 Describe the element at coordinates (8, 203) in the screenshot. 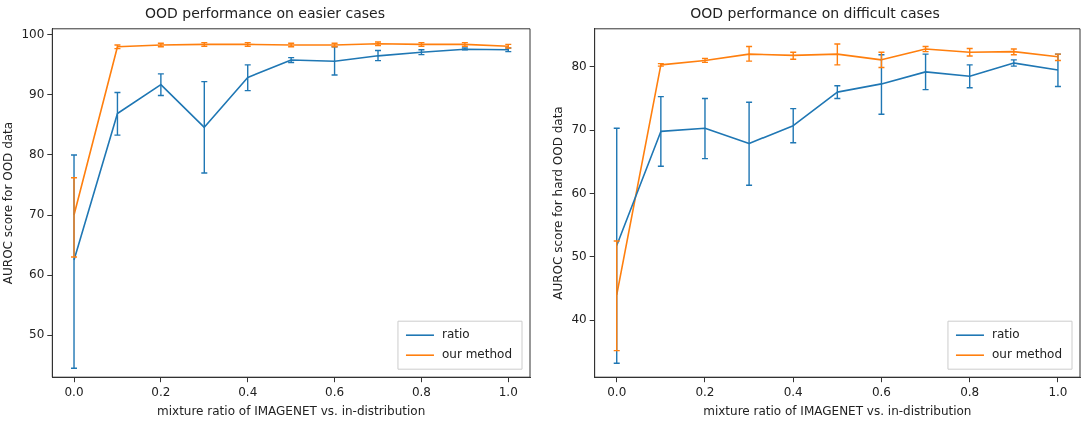

I see `y-axis-title: AUROC score for OOD data` at that location.